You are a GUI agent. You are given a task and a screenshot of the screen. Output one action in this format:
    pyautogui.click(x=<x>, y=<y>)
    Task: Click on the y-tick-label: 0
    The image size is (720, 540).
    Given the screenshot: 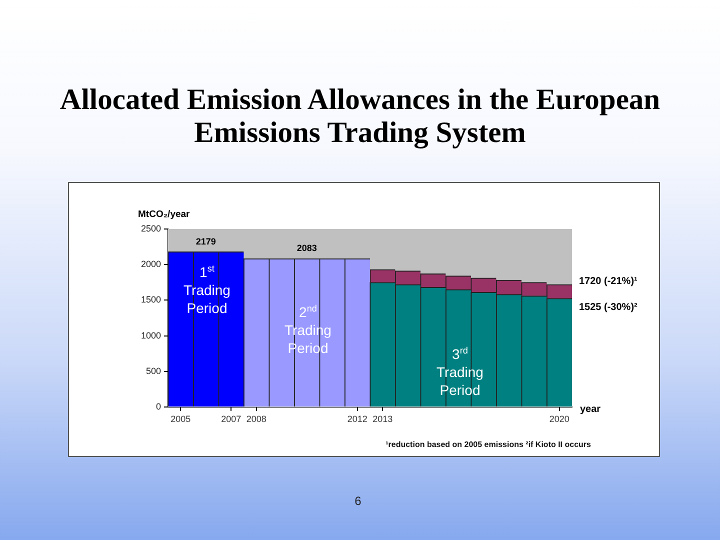 What is the action you would take?
    pyautogui.click(x=158, y=406)
    